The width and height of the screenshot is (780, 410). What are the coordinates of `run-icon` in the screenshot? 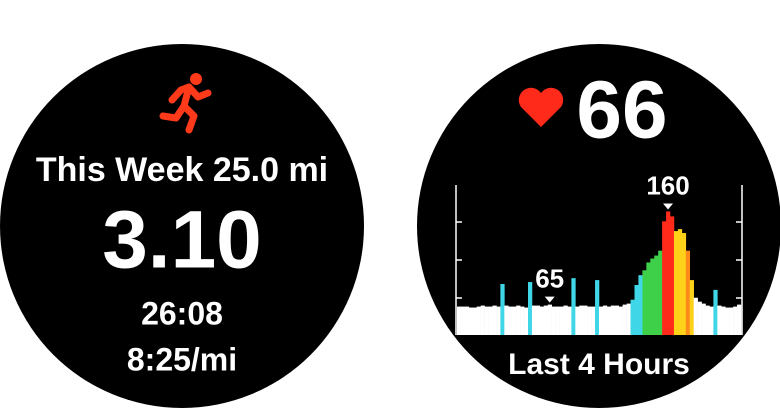 It's located at (185, 103).